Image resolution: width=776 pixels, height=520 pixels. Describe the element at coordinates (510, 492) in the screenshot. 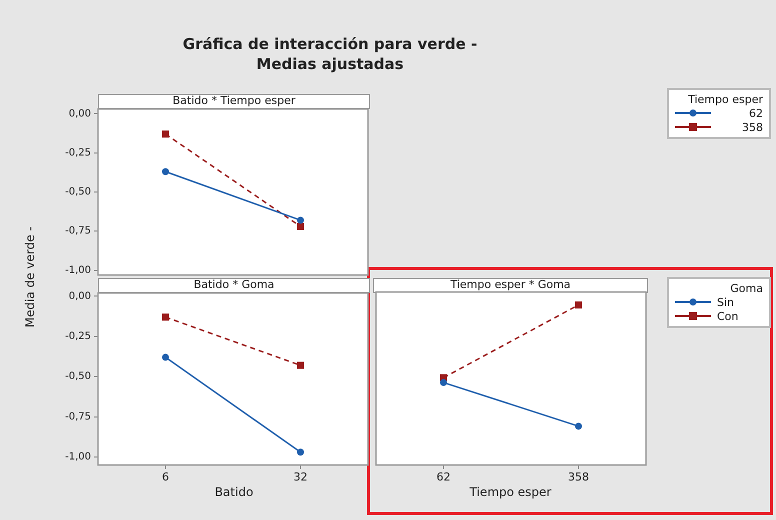

I see `x-axis-title: Tiempo esper` at that location.